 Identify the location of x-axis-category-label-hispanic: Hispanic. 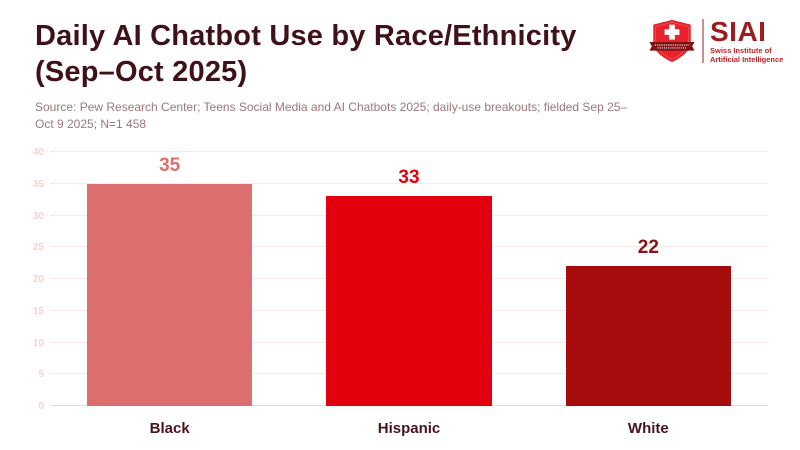
(409, 428).